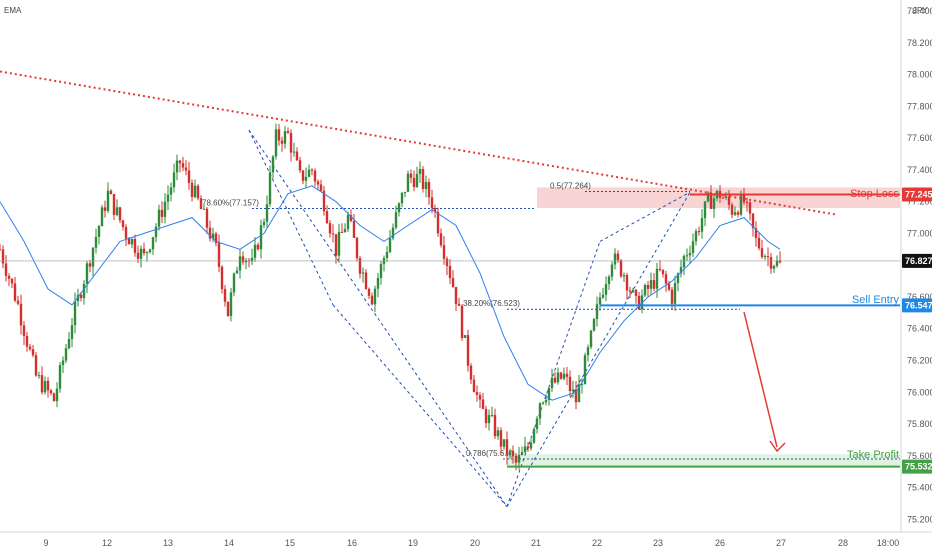 This screenshot has height=550, width=932. What do you see at coordinates (720, 543) in the screenshot?
I see `x-tick-label: 26` at bounding box center [720, 543].